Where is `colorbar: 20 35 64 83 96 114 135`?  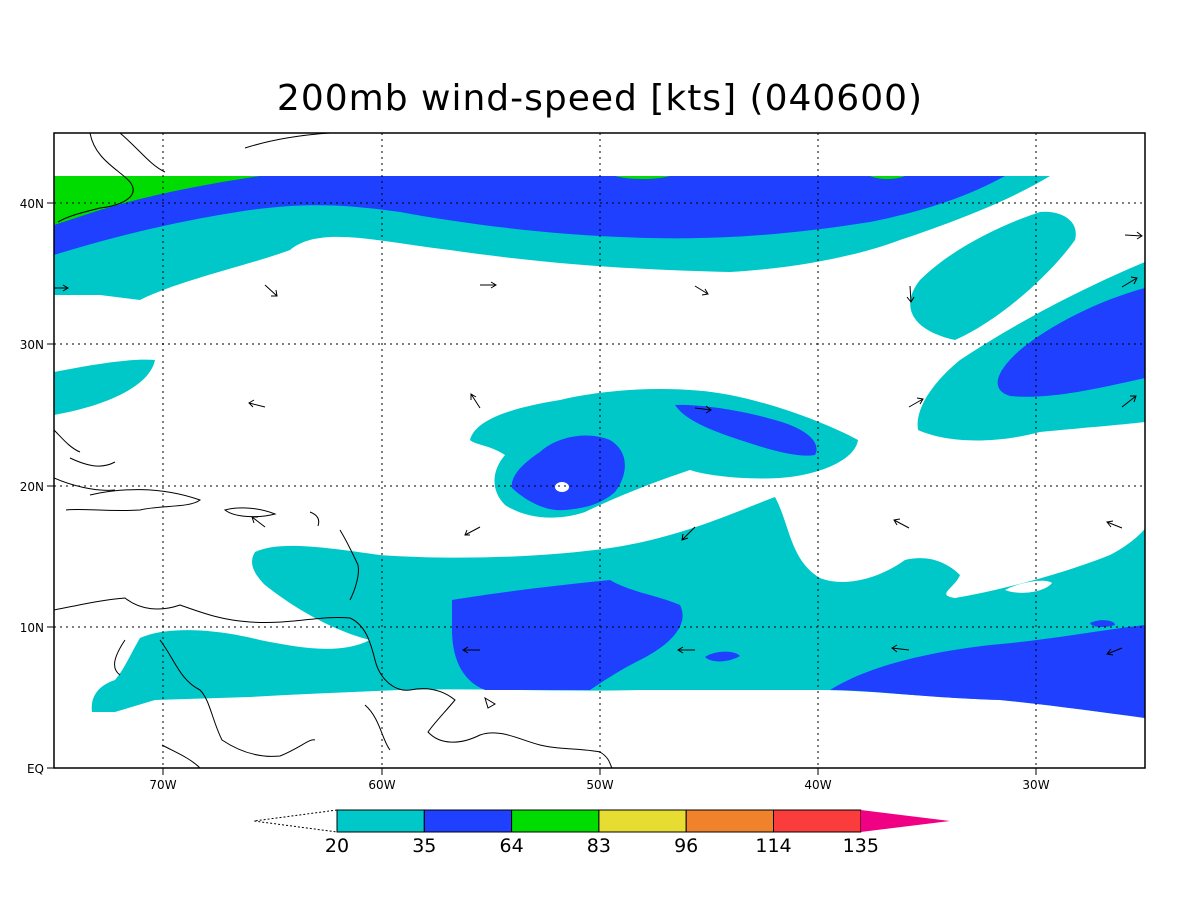 colorbar: 20 35 64 83 96 114 135 is located at coordinates (601, 833).